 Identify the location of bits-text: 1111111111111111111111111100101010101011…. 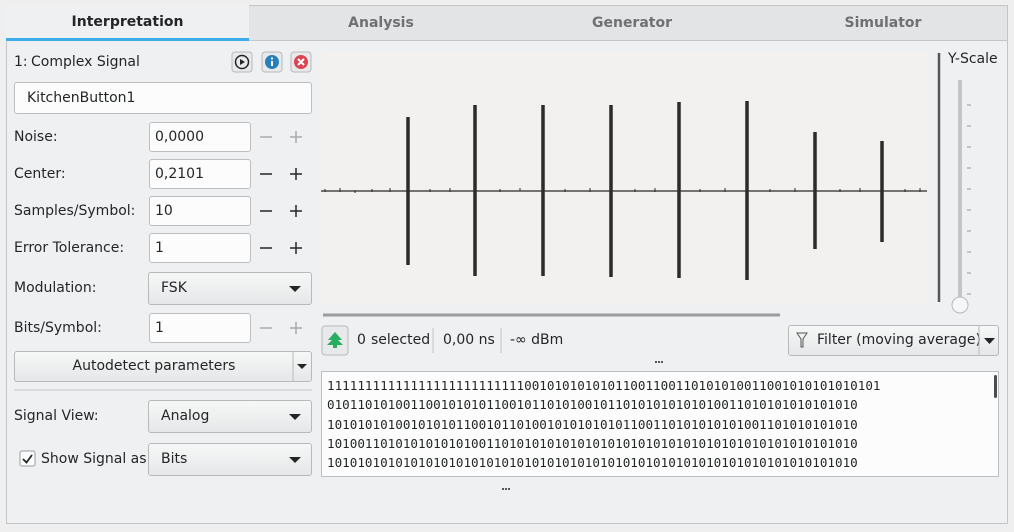
(660, 424).